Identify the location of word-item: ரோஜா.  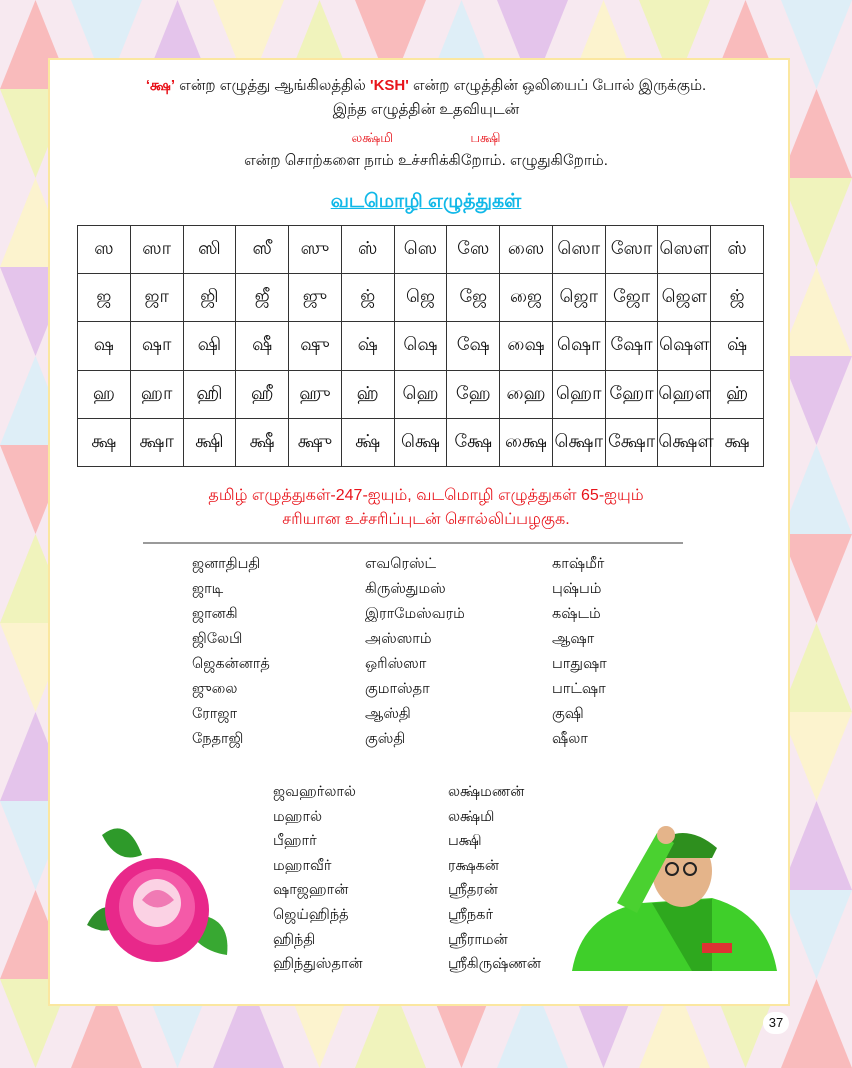
(215, 714).